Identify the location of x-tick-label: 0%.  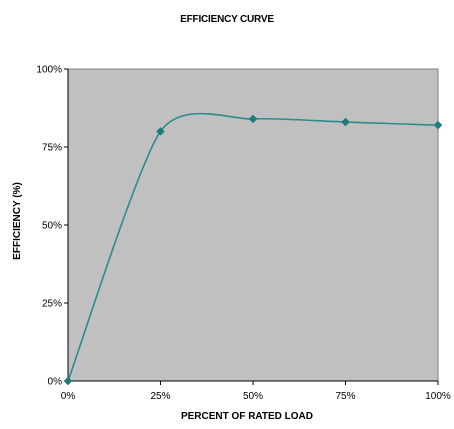
(68, 396).